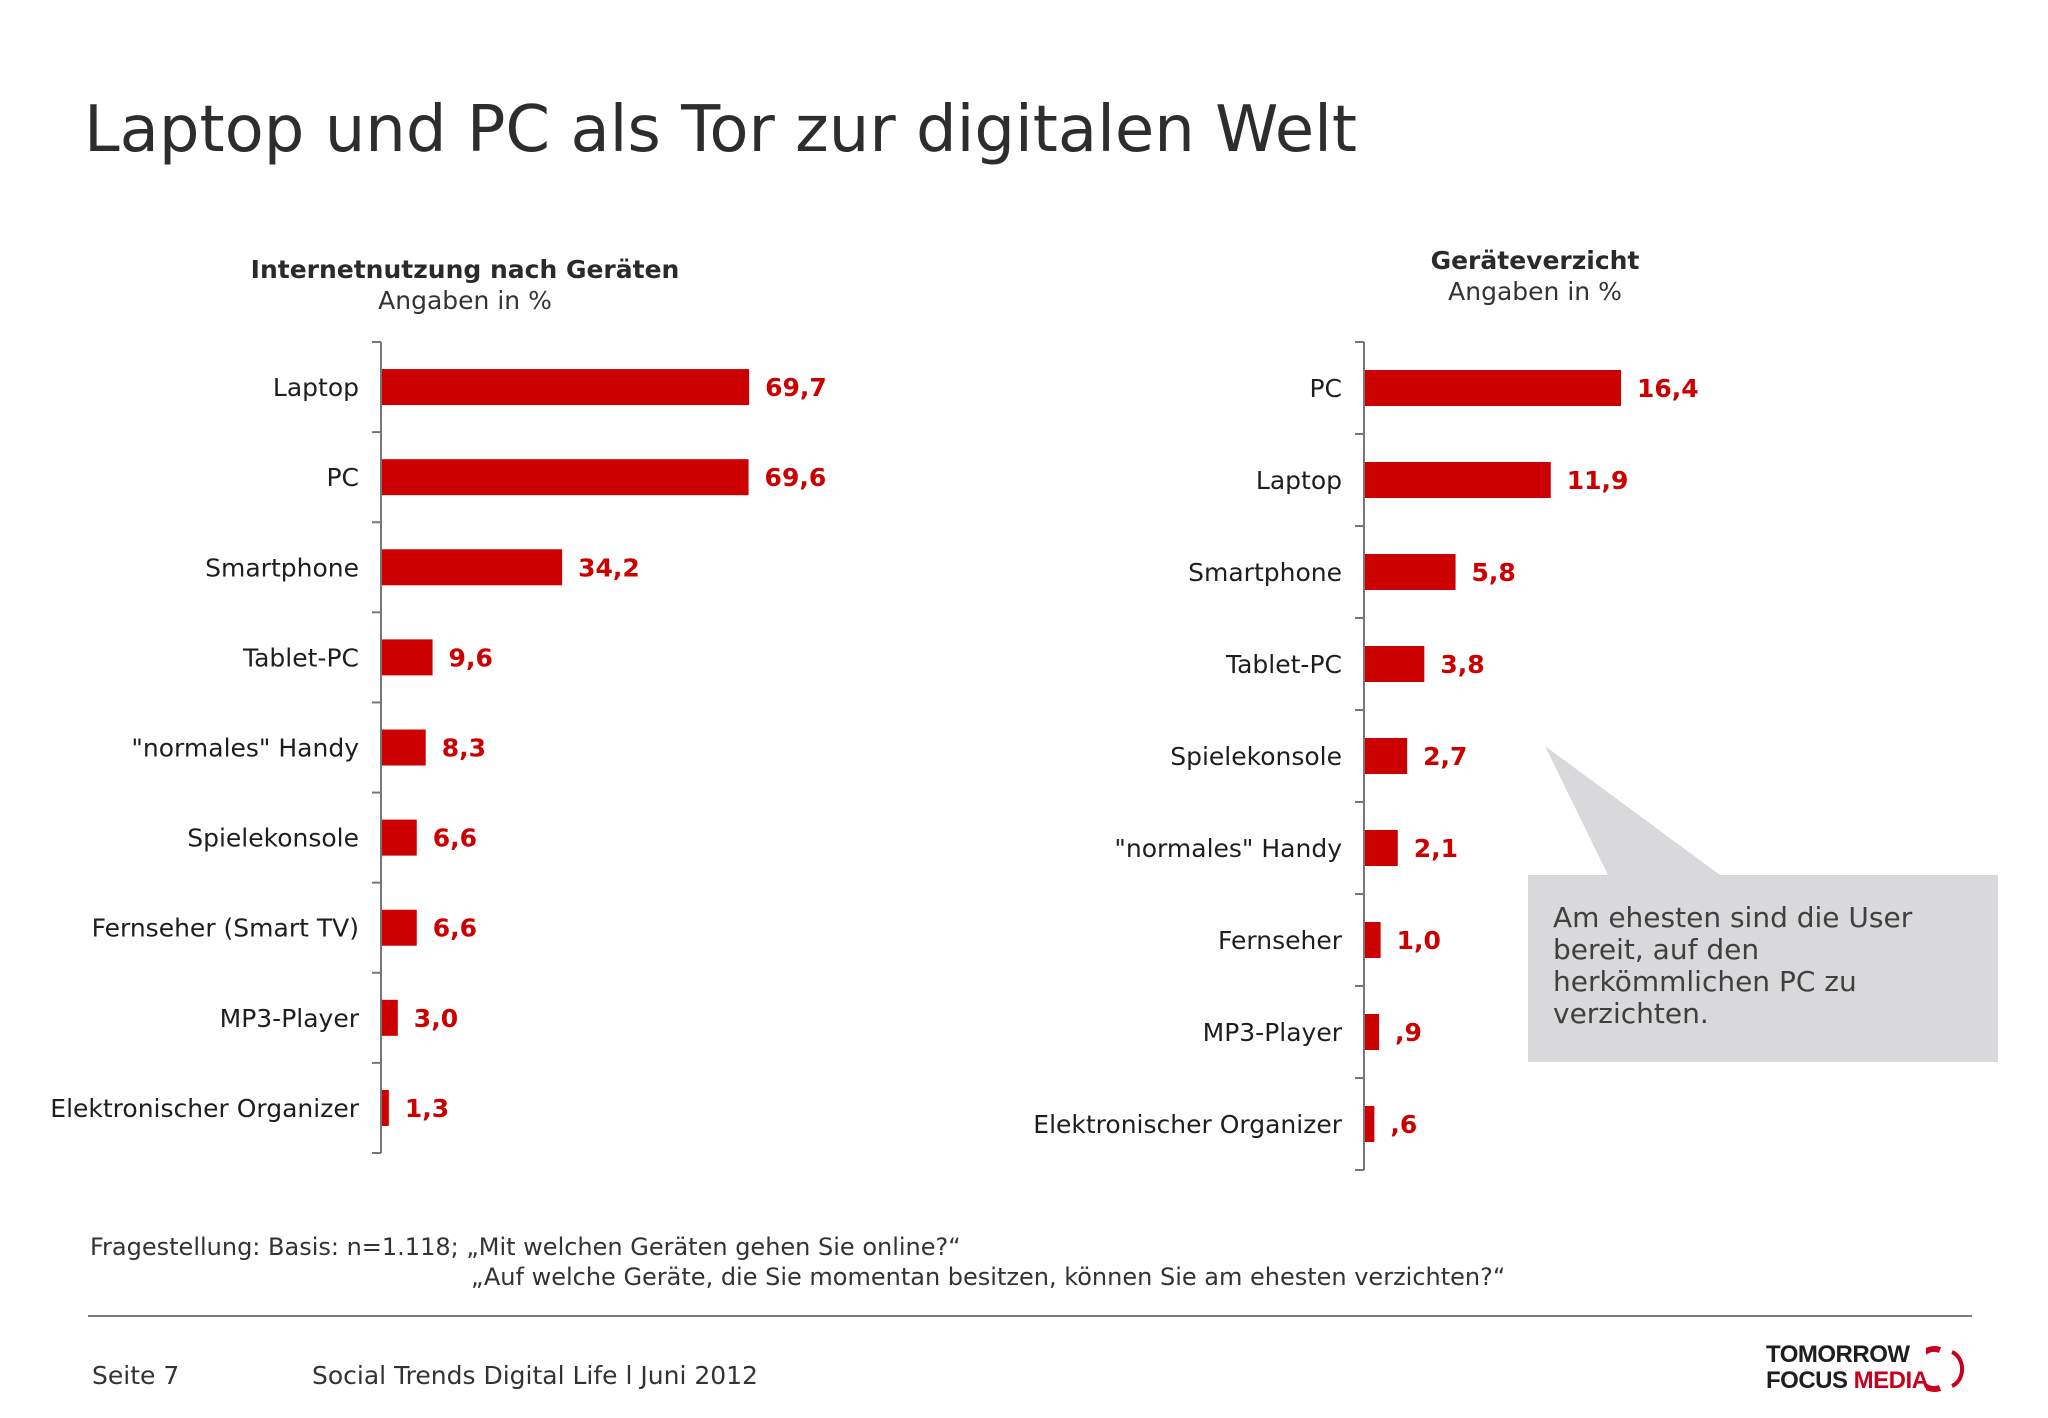 The image size is (2048, 1418). What do you see at coordinates (465, 300) in the screenshot?
I see `chart-subtitle-usage: Angaben in %` at bounding box center [465, 300].